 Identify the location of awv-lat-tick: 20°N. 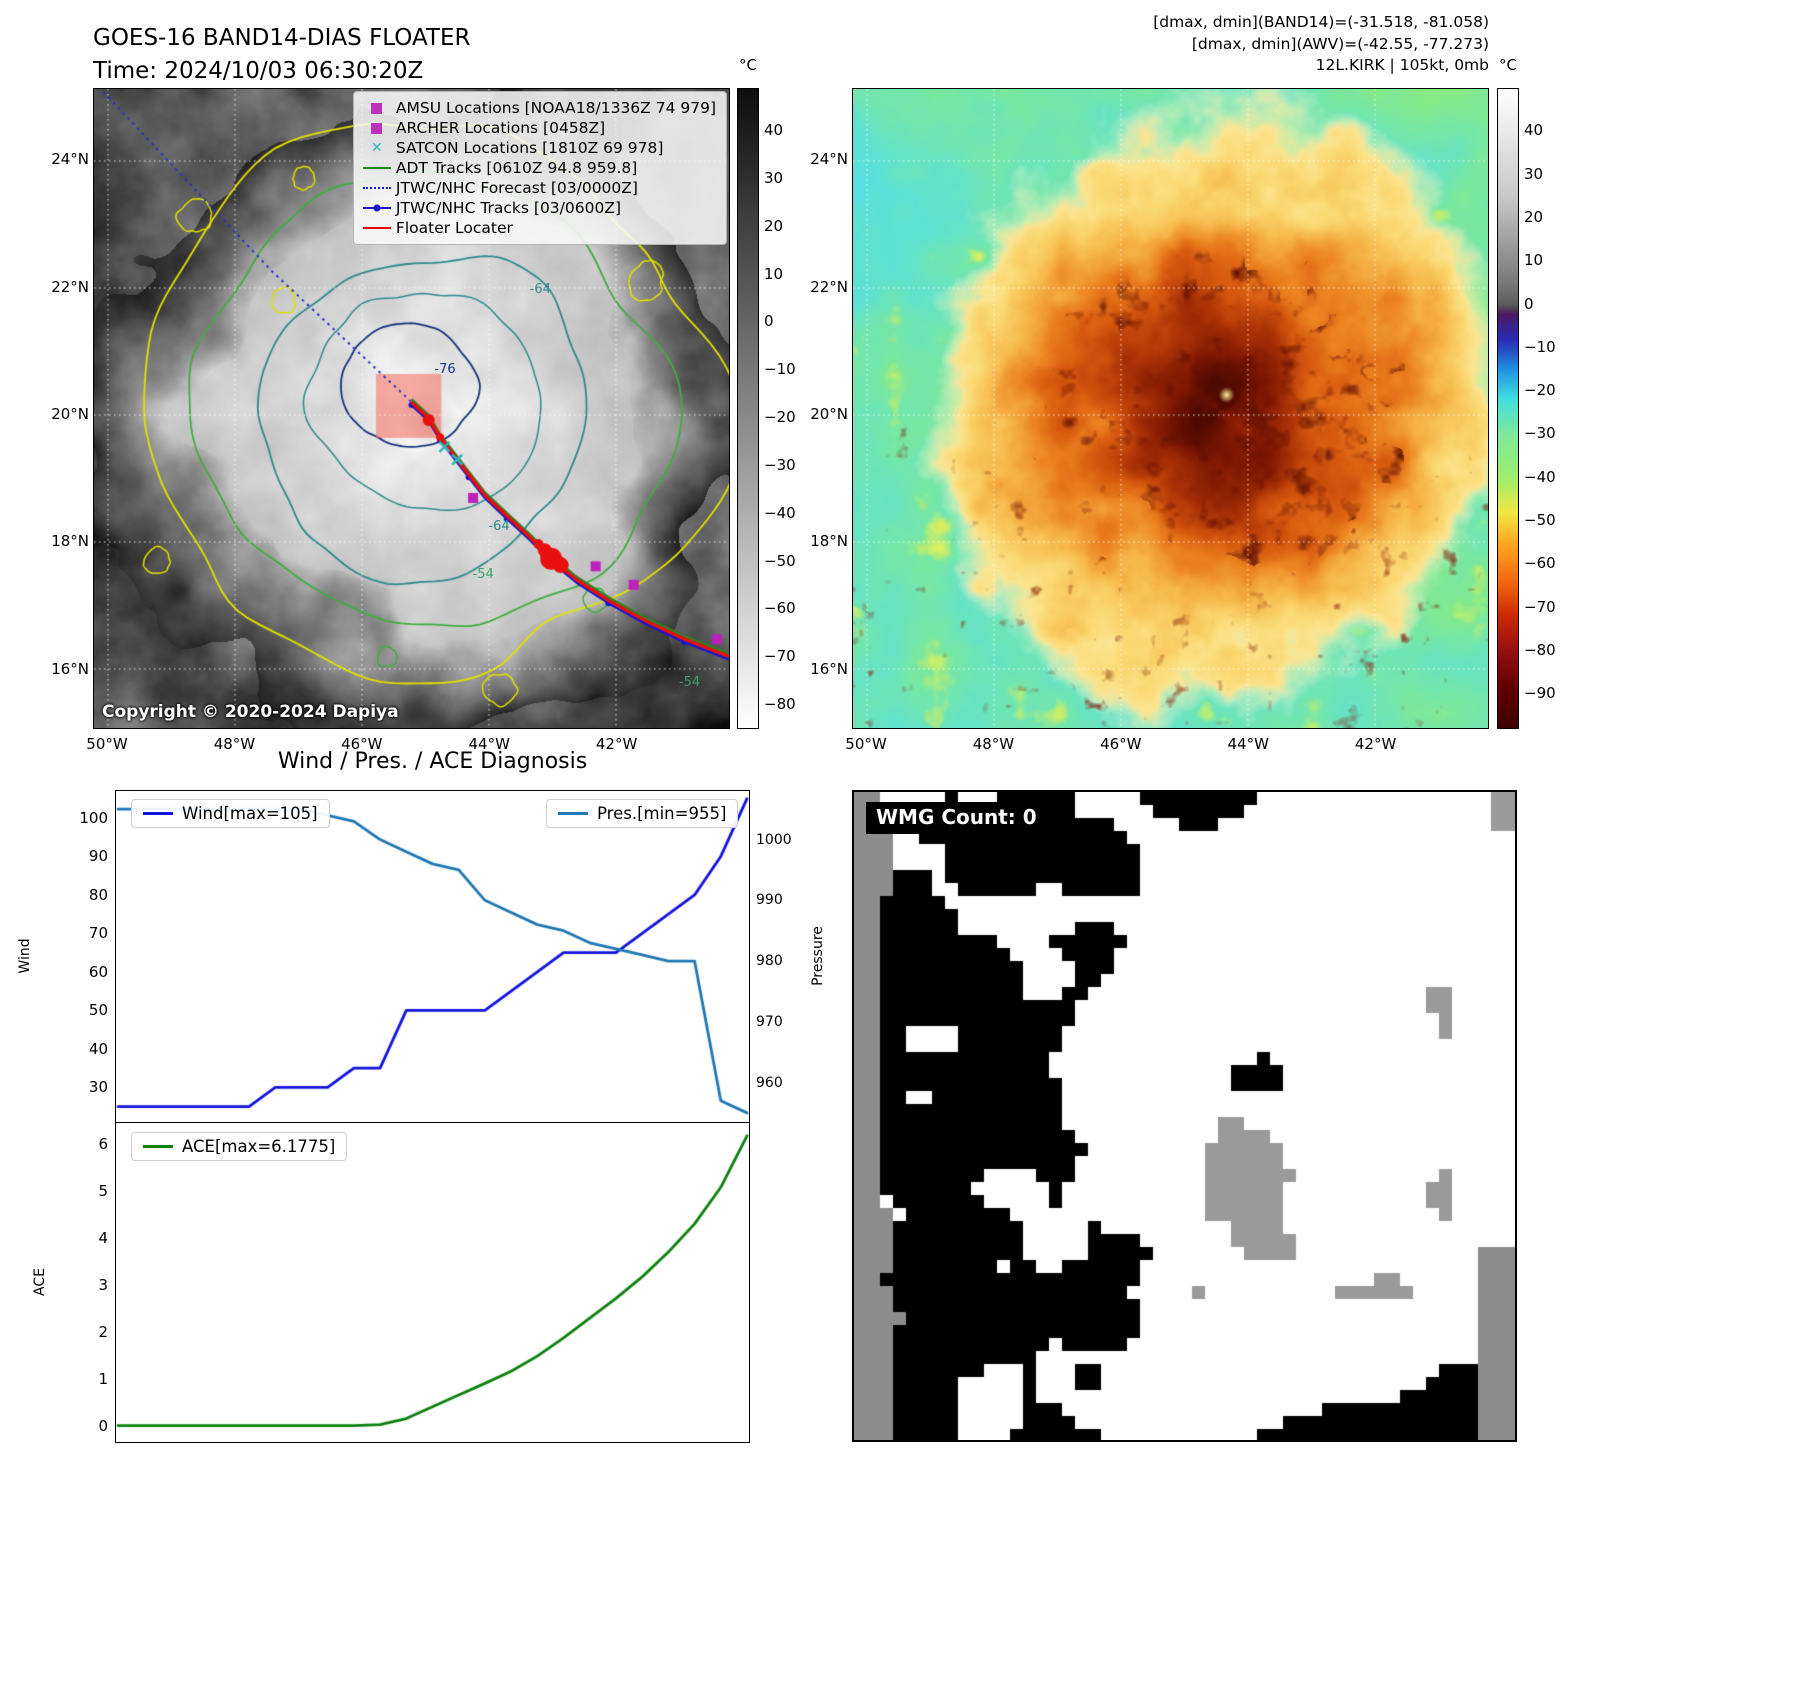
(829, 414).